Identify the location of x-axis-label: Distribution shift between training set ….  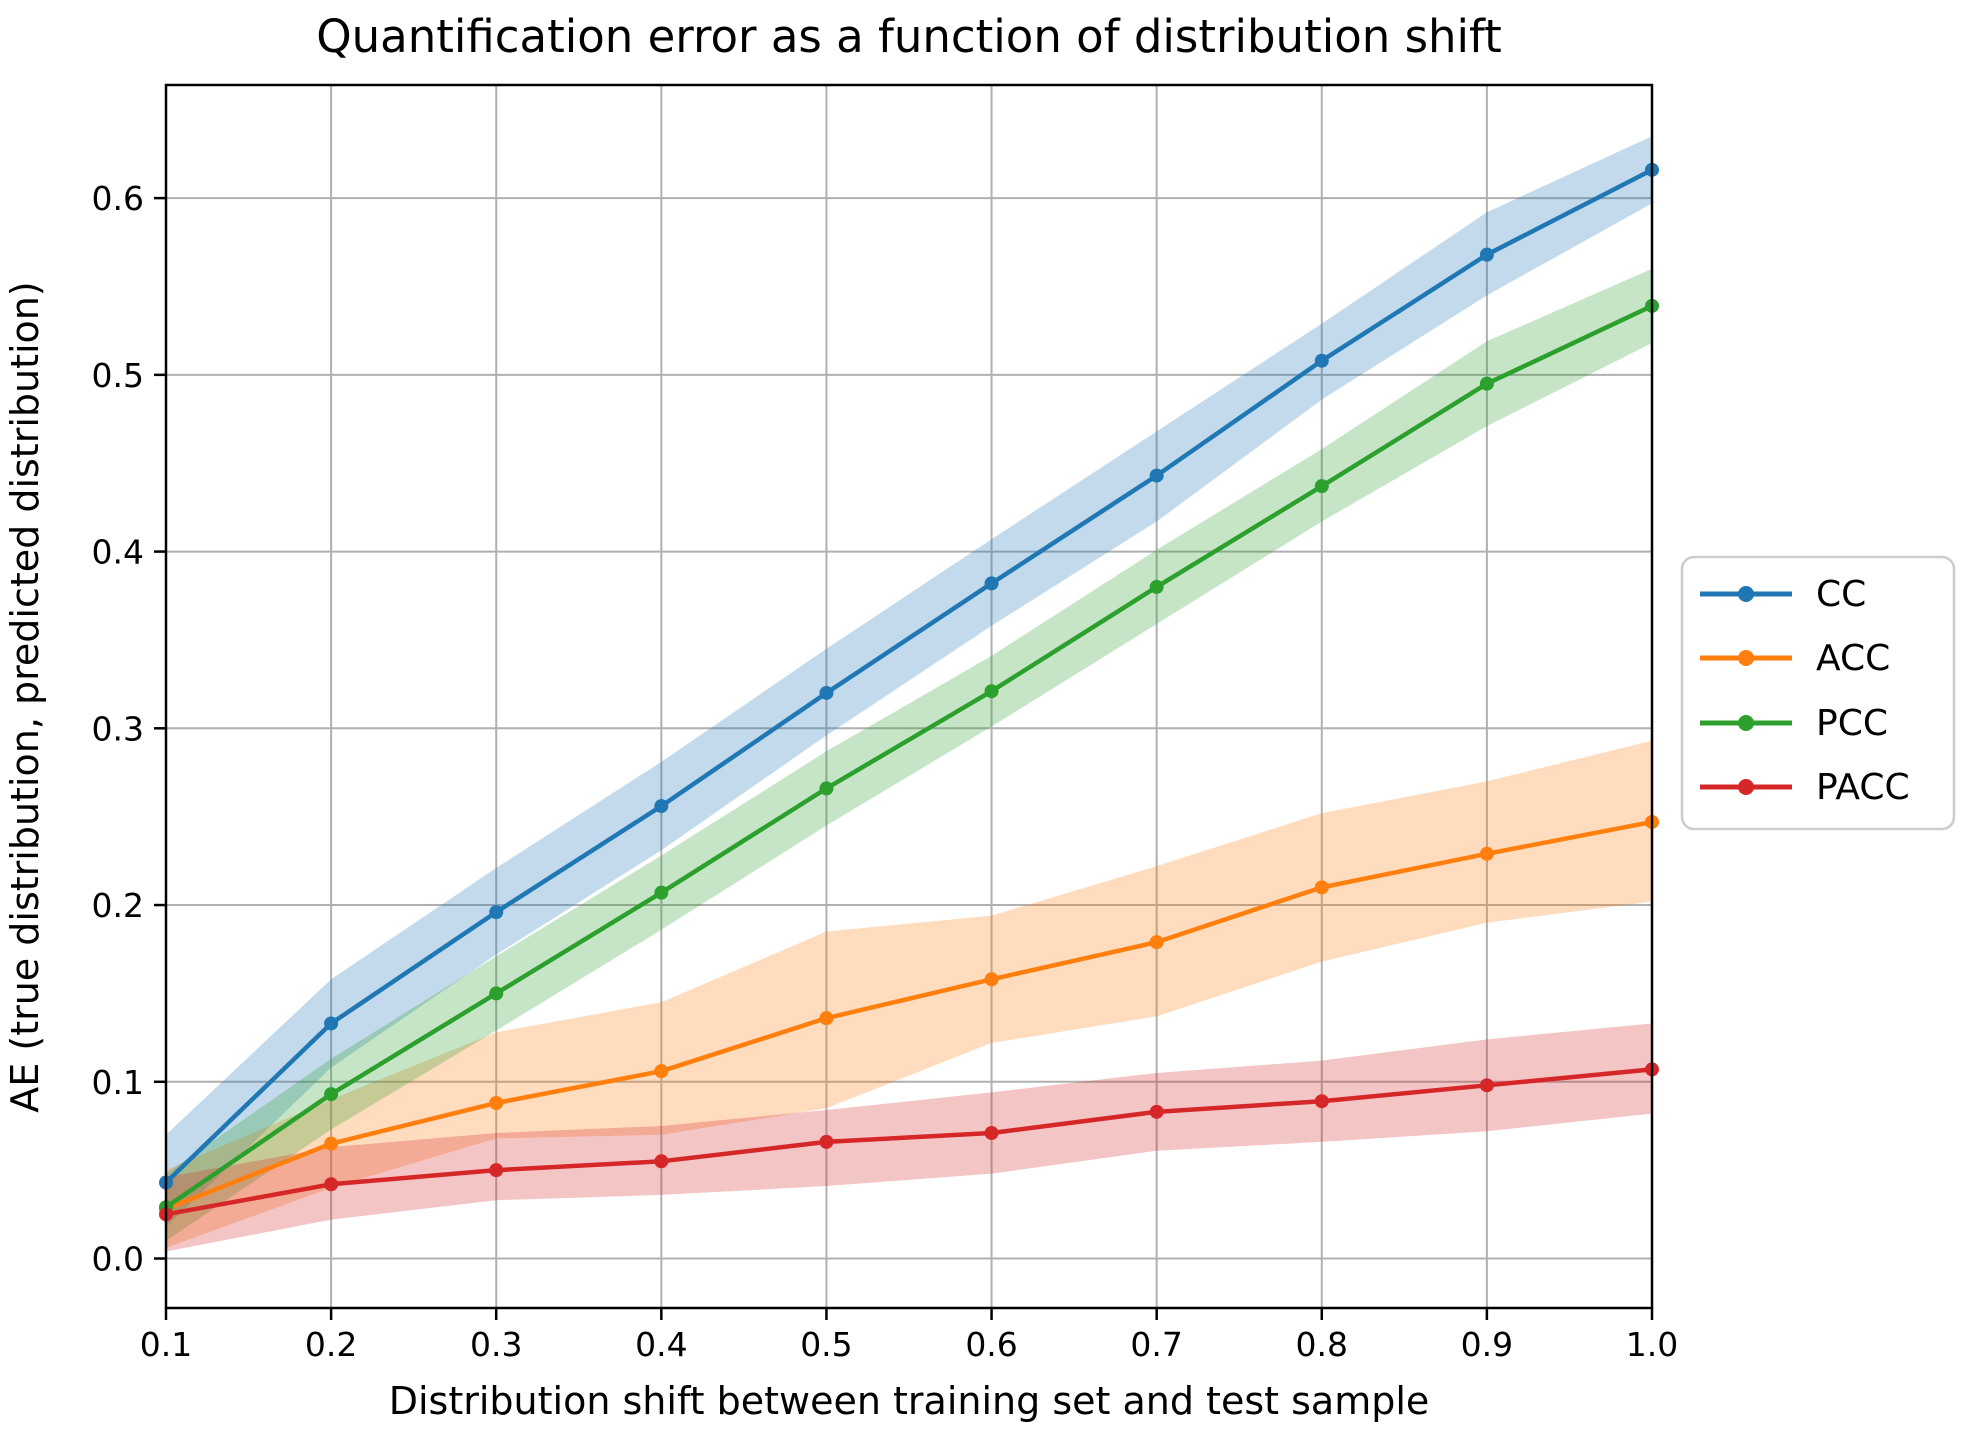
(909, 1401).